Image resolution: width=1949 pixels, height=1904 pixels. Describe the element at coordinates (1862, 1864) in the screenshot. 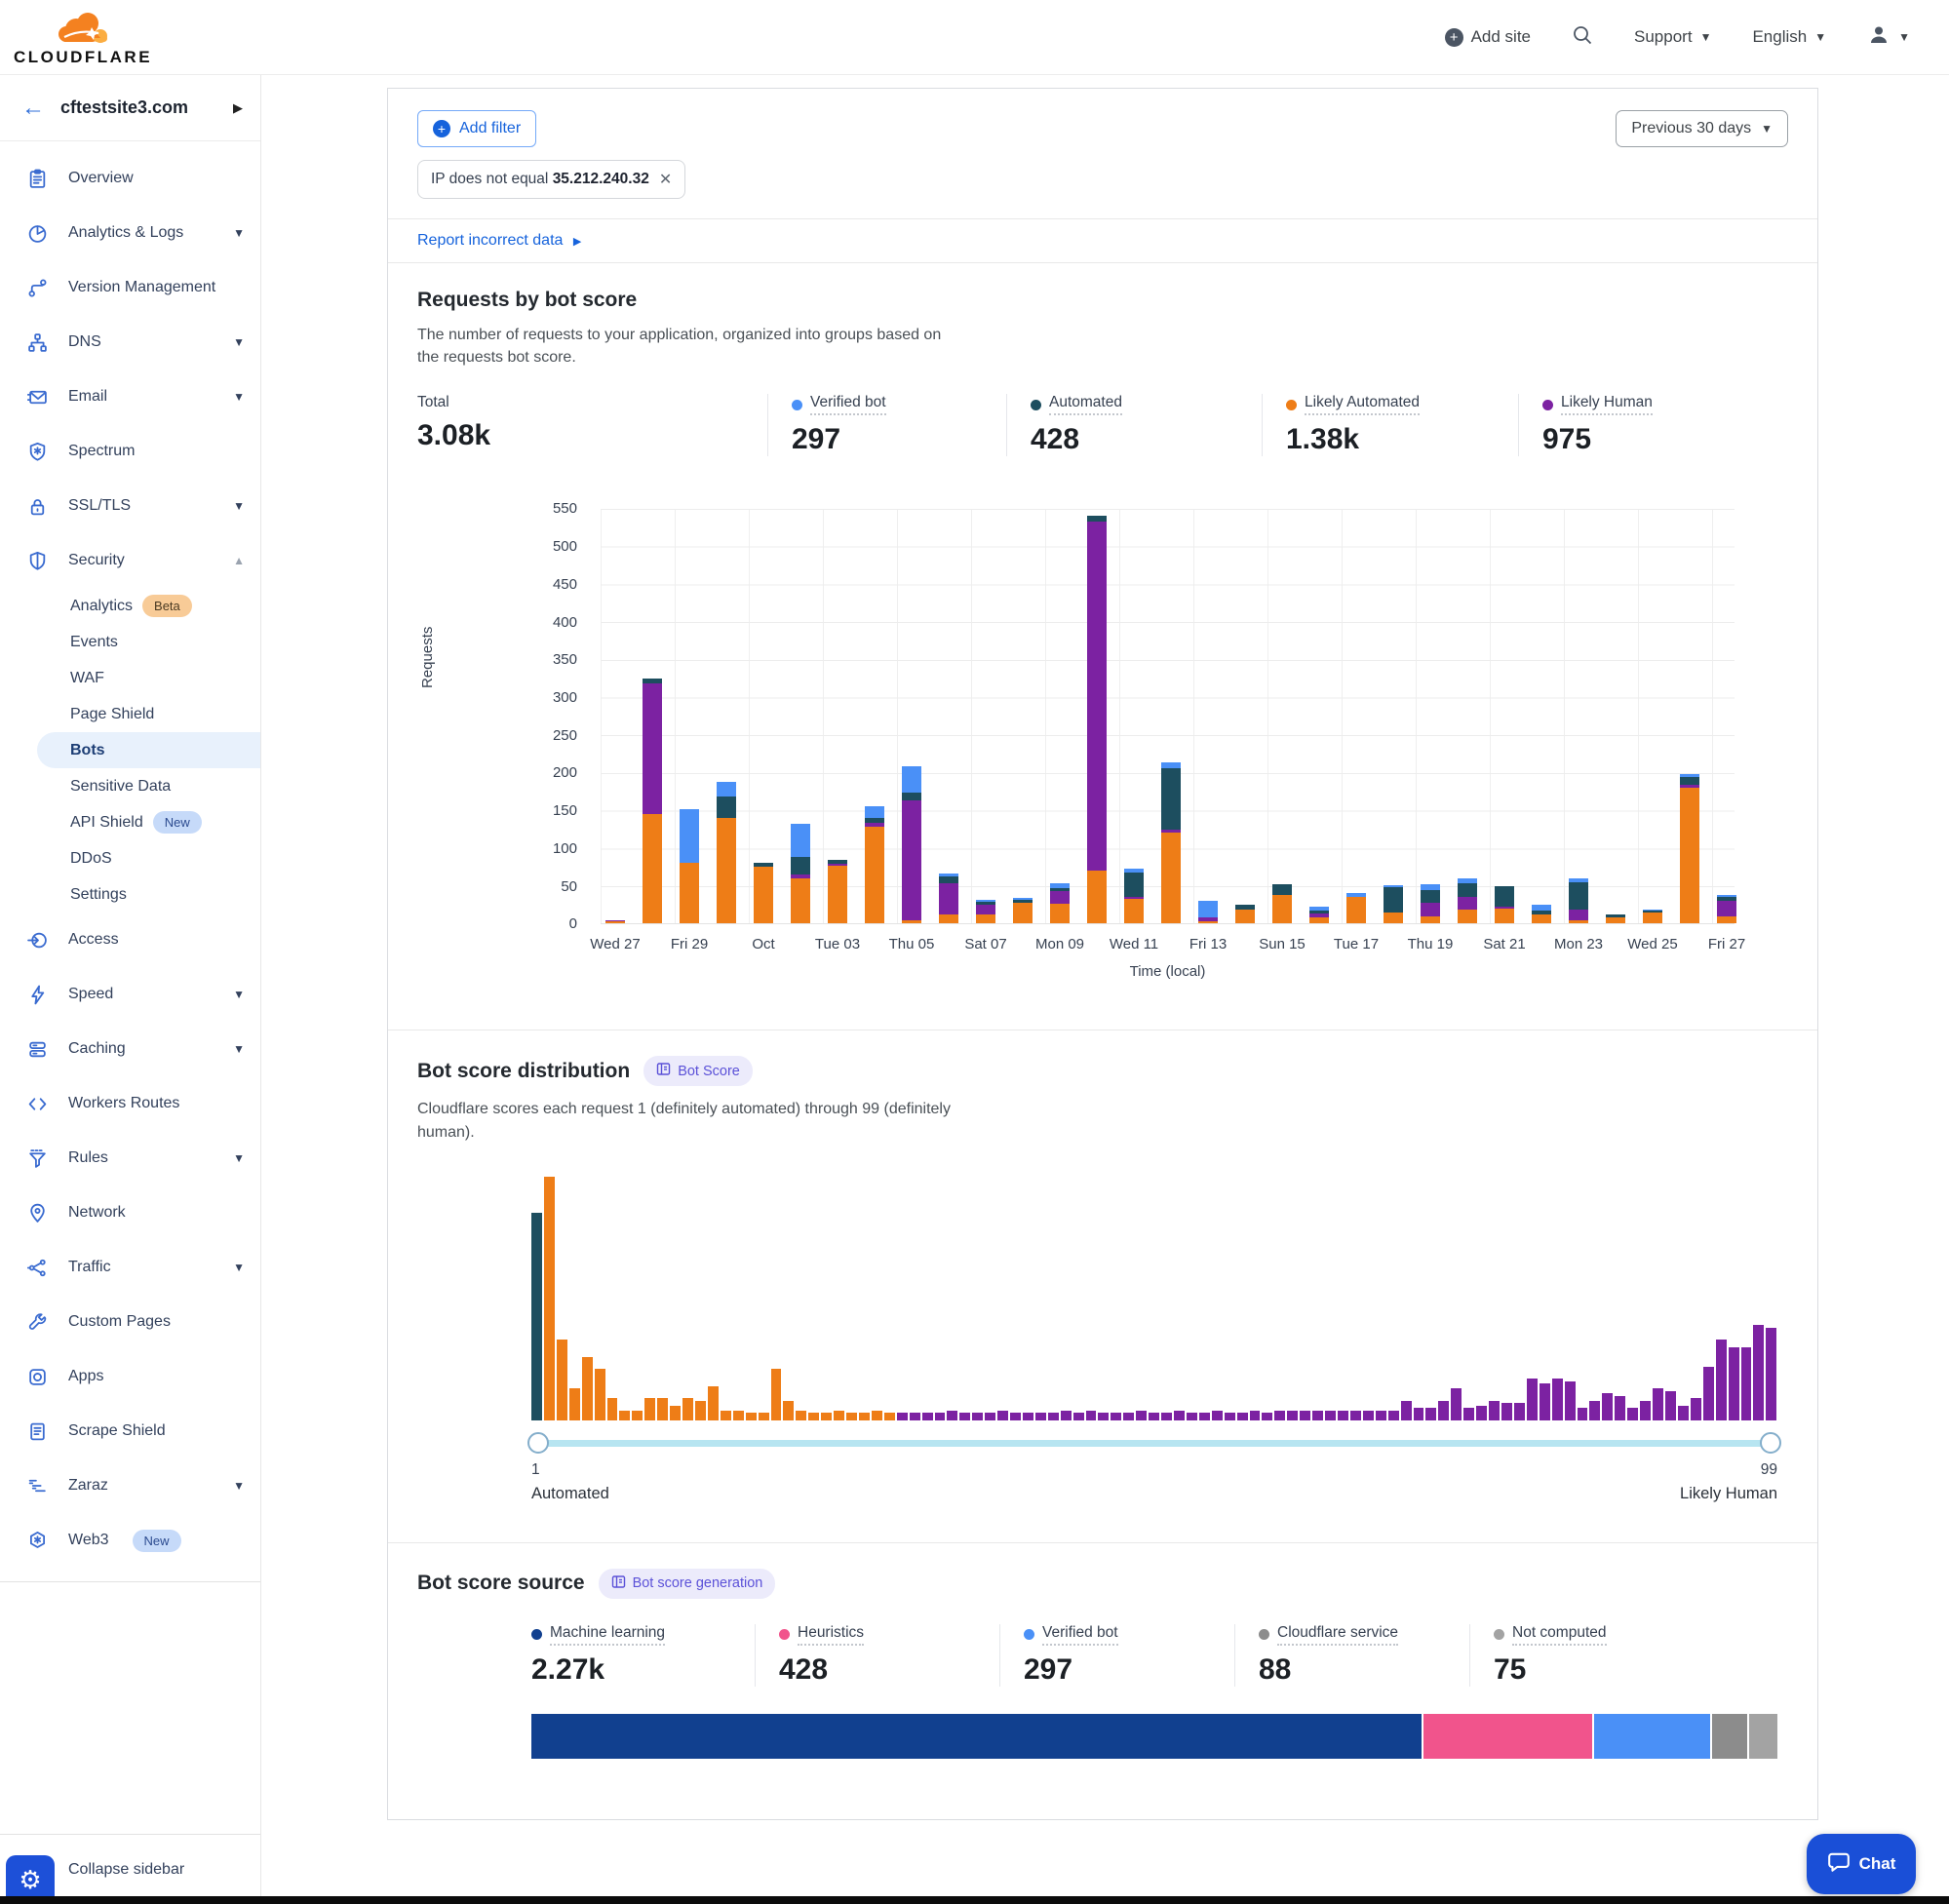

I see `chat-button: Chat` at that location.